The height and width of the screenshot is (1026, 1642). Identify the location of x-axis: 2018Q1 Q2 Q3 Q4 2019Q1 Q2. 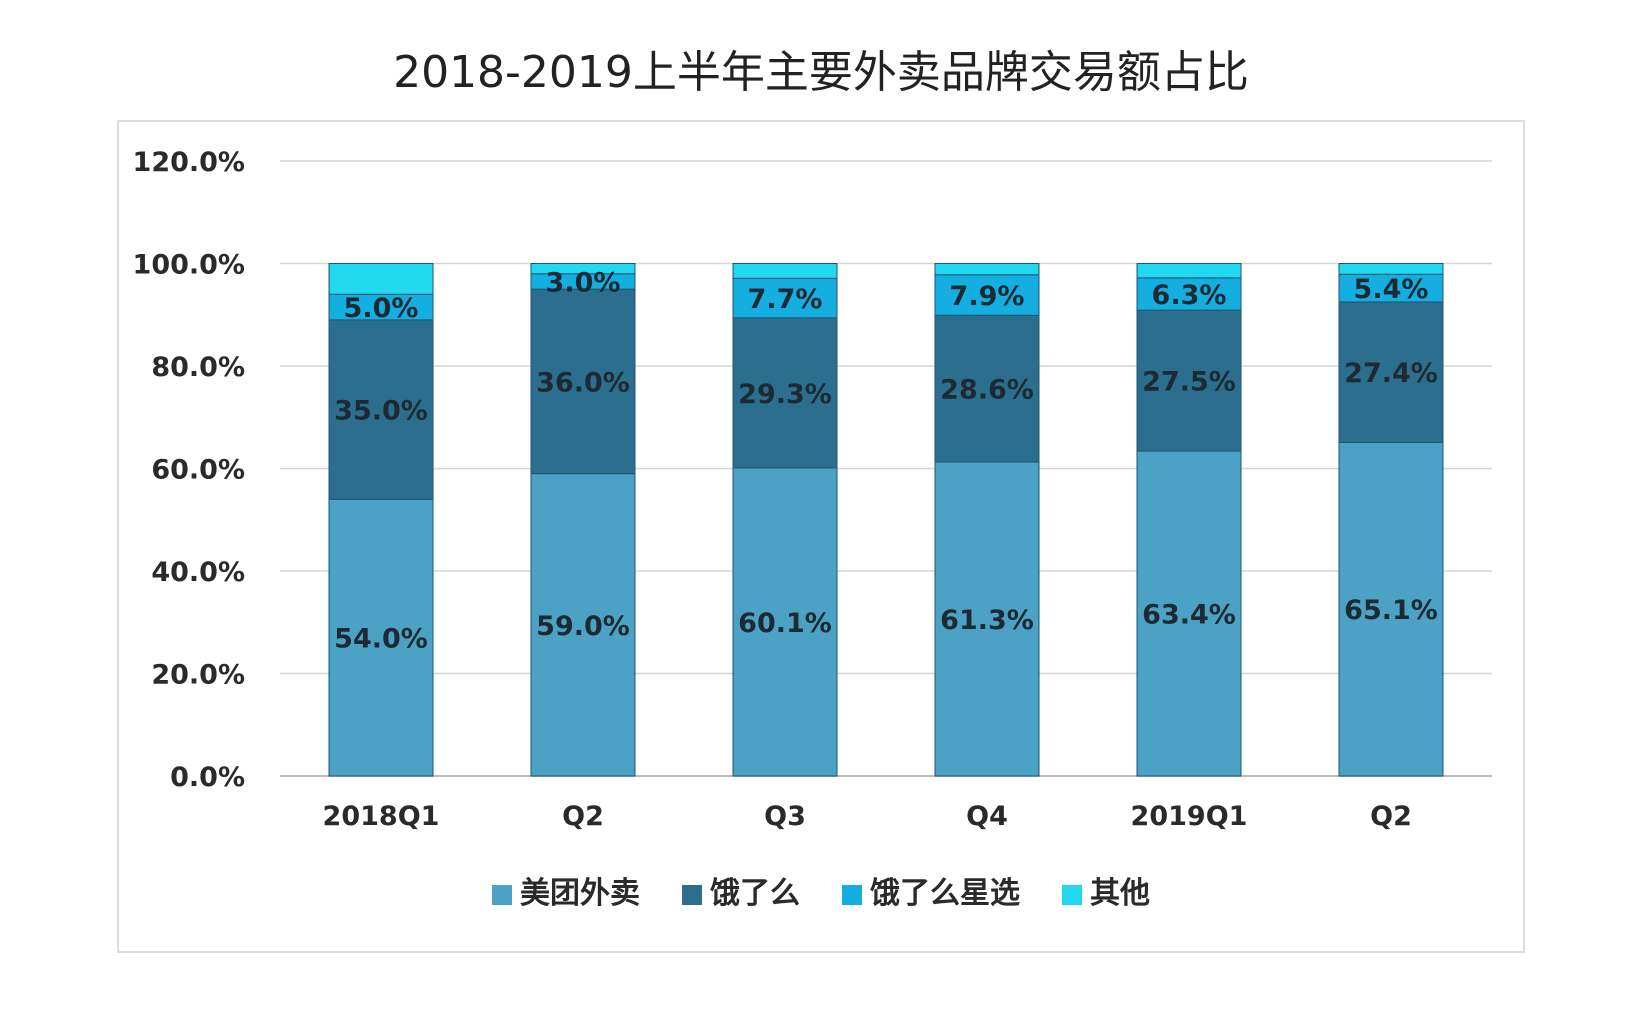
(867, 816).